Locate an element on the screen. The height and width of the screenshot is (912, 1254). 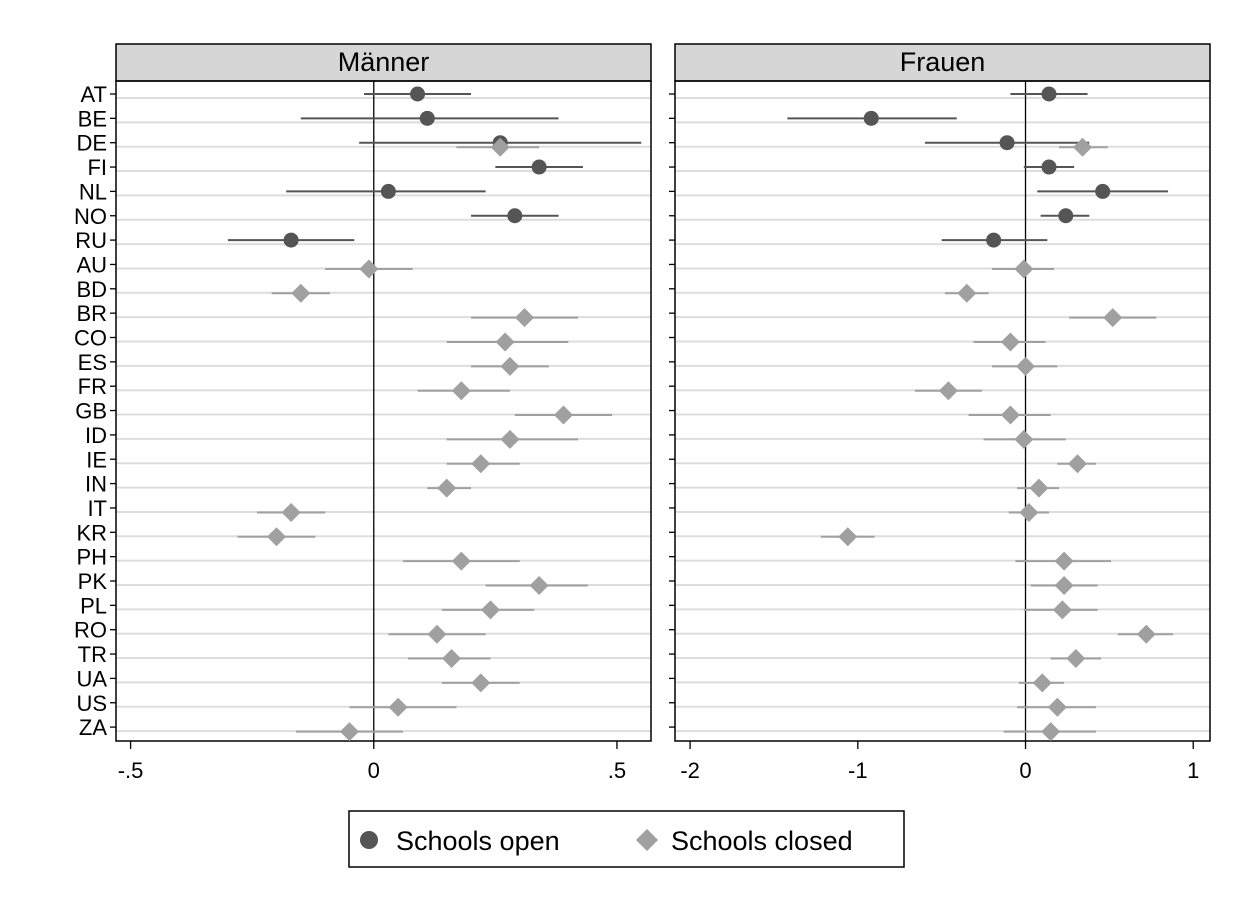
y-category-label: AU is located at coordinates (91, 264).